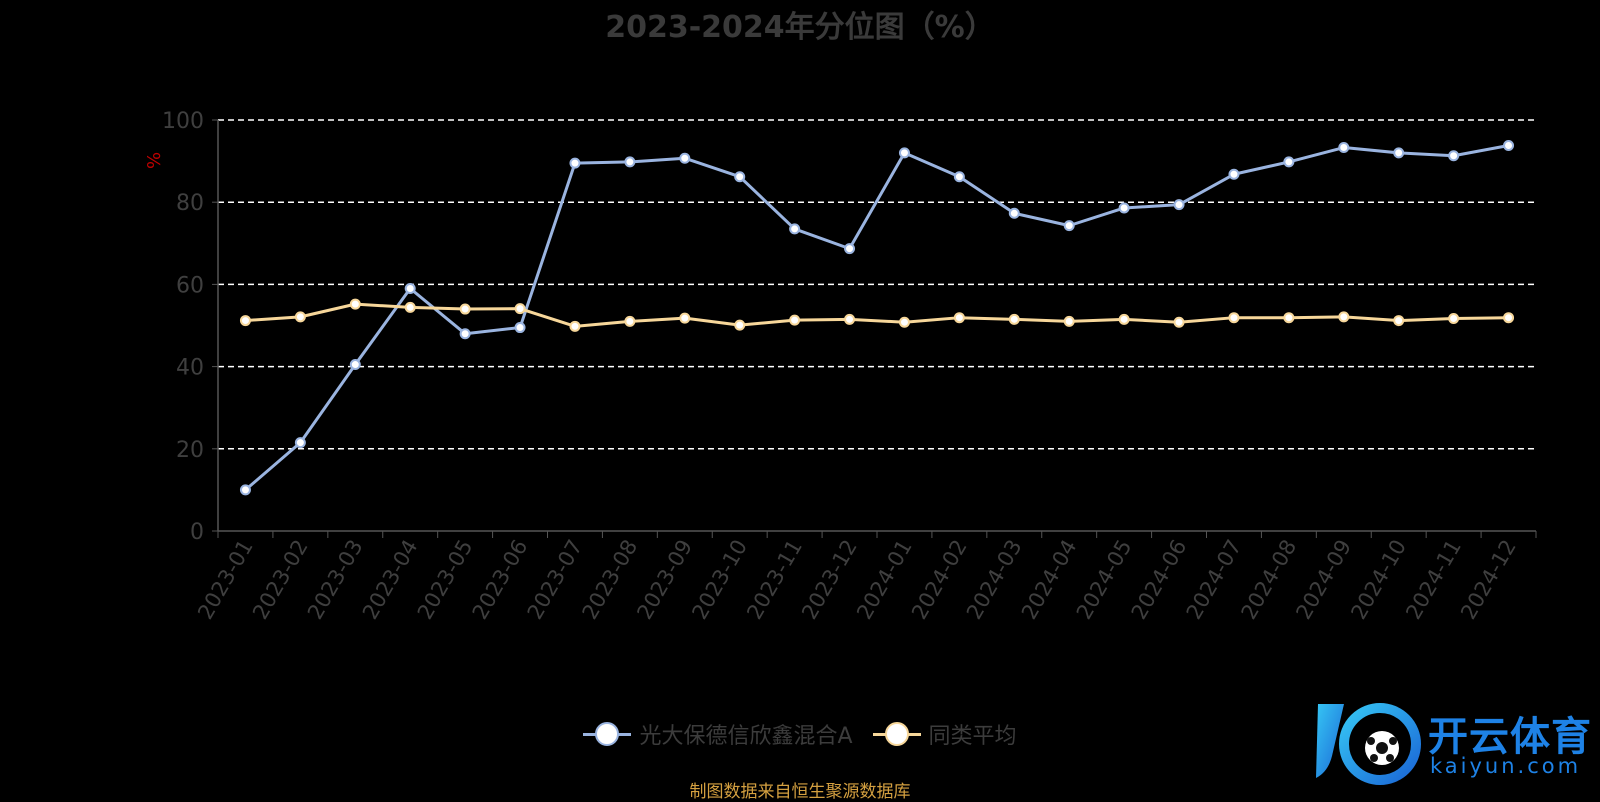 The width and height of the screenshot is (1600, 802). What do you see at coordinates (746, 736) in the screenshot?
I see `legend-label-fund: 光大保德信欣鑫混合A` at bounding box center [746, 736].